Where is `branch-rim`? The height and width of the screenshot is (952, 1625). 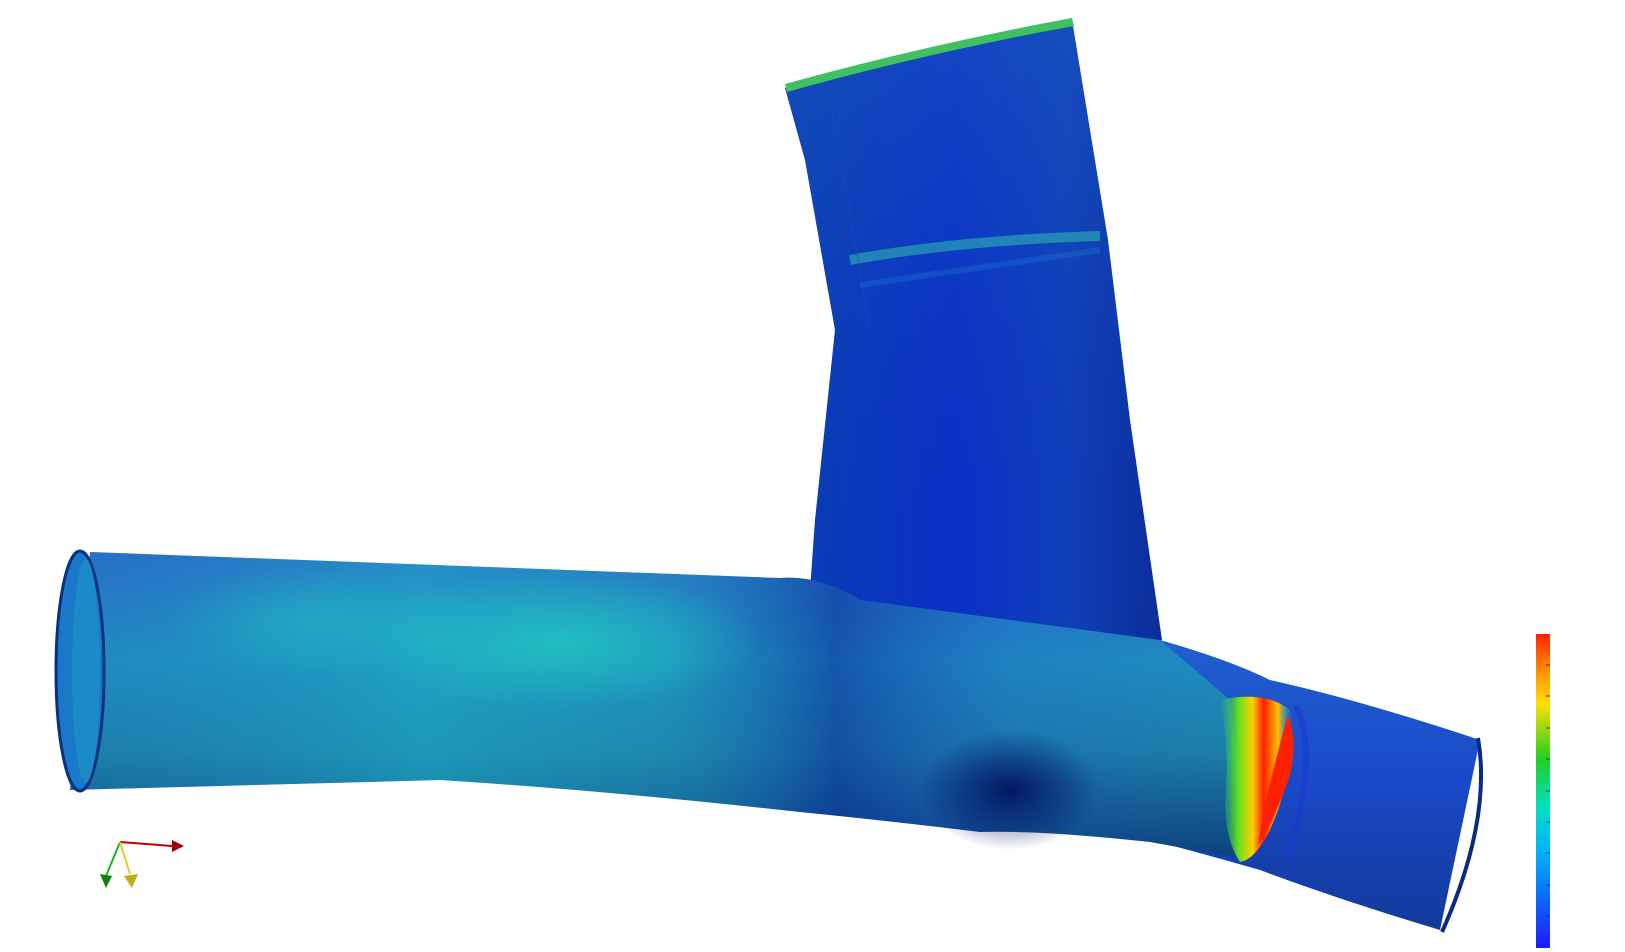
branch-rim is located at coordinates (929, 55).